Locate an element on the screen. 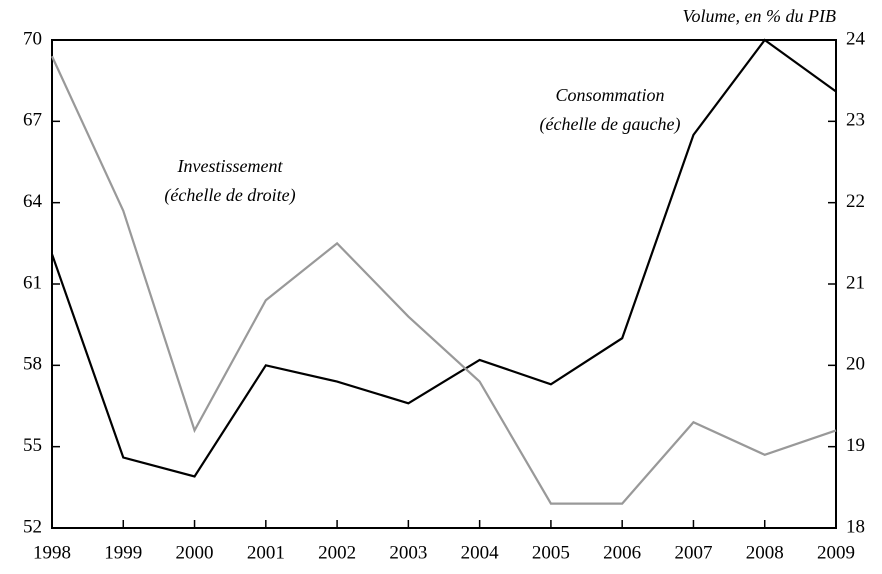 This screenshot has height=574, width=882. y-tick-label: 67 is located at coordinates (32, 120).